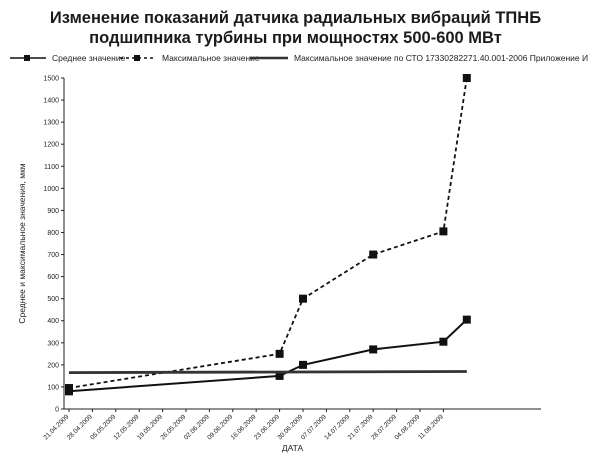 The height and width of the screenshot is (455, 591). I want to click on y-tick-label: 200, so click(53, 365).